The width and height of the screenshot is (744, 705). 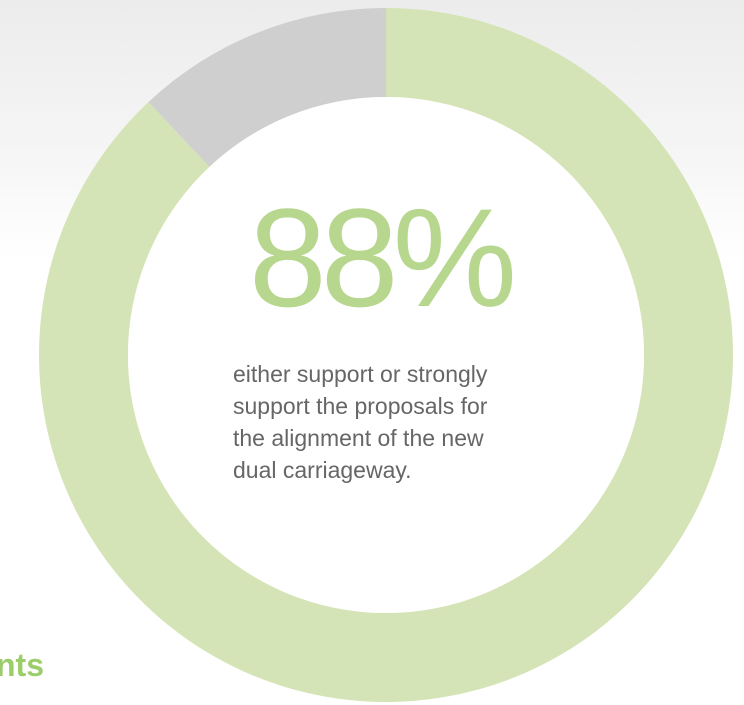 I want to click on caption-line: dual carriageway., so click(x=322, y=470).